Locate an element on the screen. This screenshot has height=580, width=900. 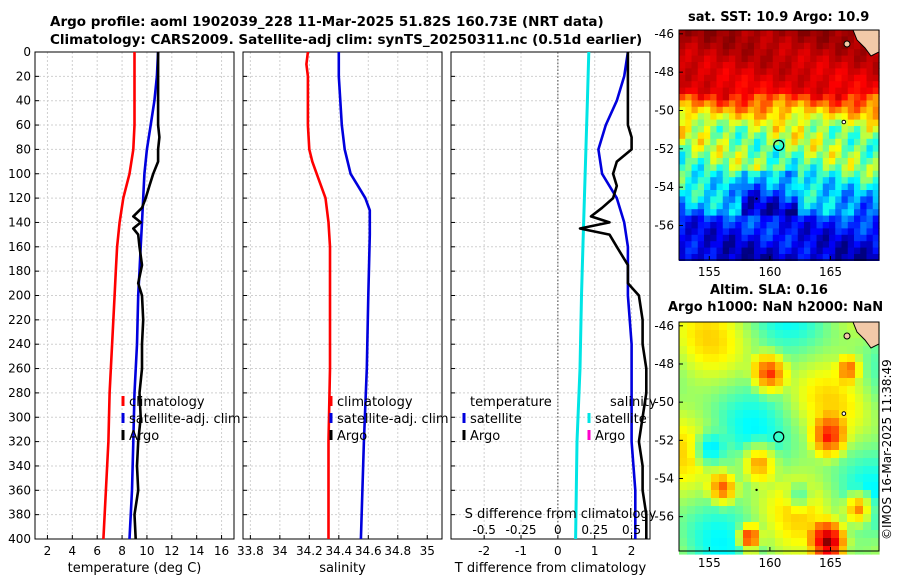
x-tick-label: 14 is located at coordinates (196, 551).